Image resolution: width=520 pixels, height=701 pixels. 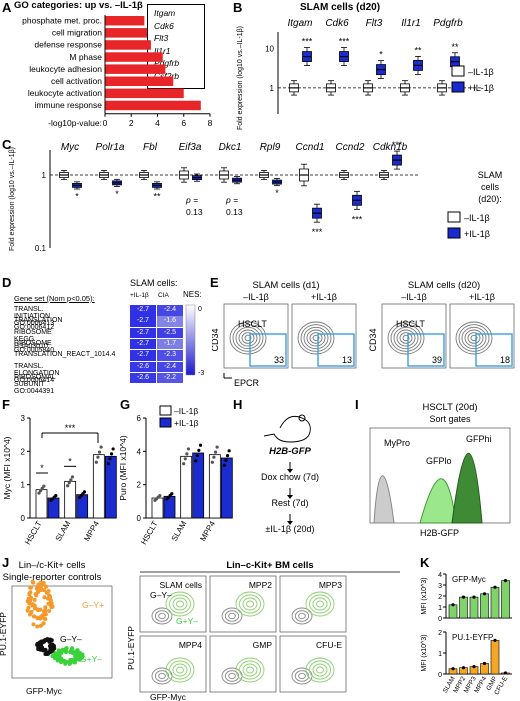 I want to click on x-tick: 8, so click(x=210, y=123).